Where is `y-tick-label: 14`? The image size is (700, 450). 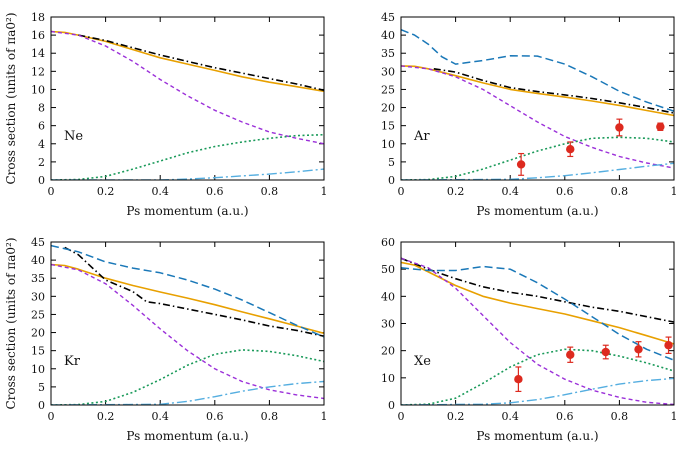 y-tick-label: 14 is located at coordinates (38, 53).